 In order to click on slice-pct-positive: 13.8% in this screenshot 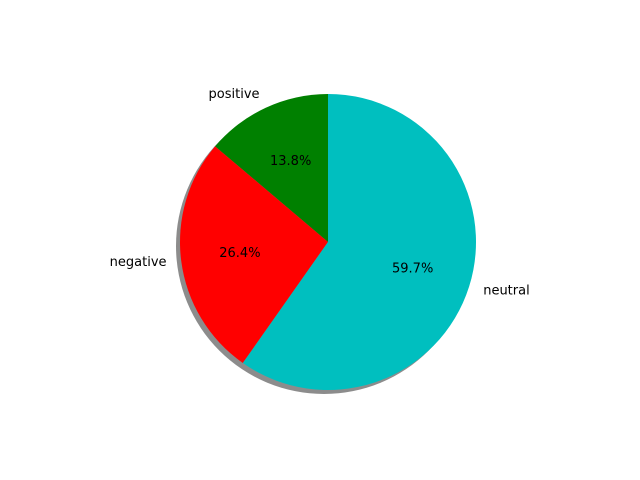, I will do `click(290, 161)`.